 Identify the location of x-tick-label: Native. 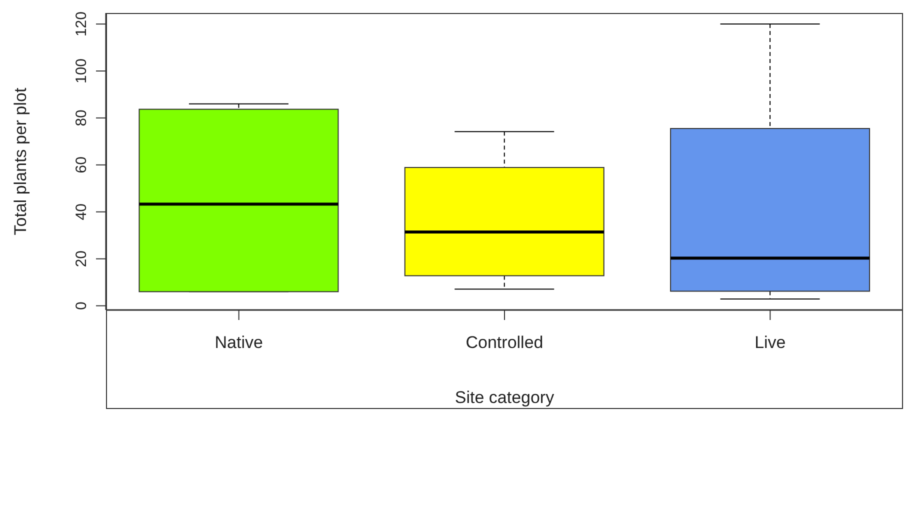
(238, 342).